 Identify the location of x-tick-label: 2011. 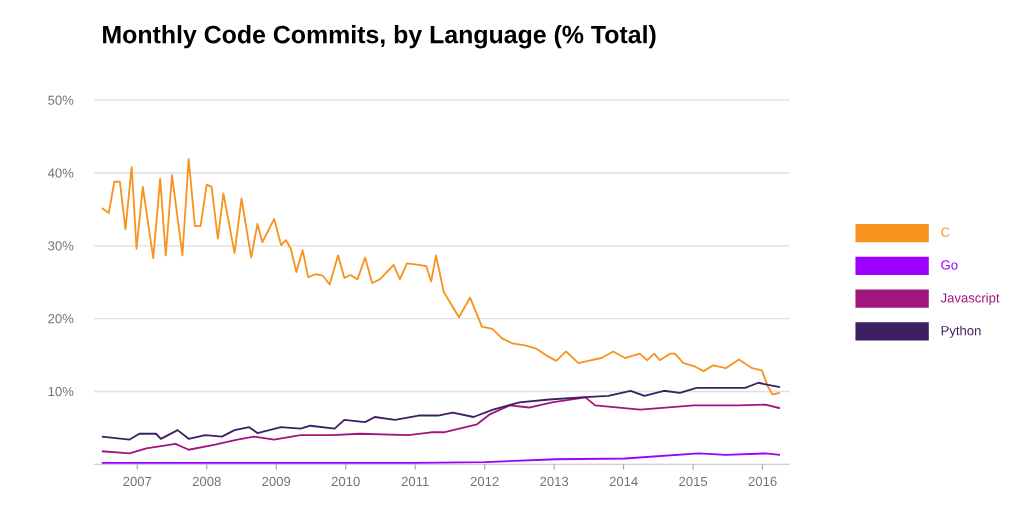
(415, 481).